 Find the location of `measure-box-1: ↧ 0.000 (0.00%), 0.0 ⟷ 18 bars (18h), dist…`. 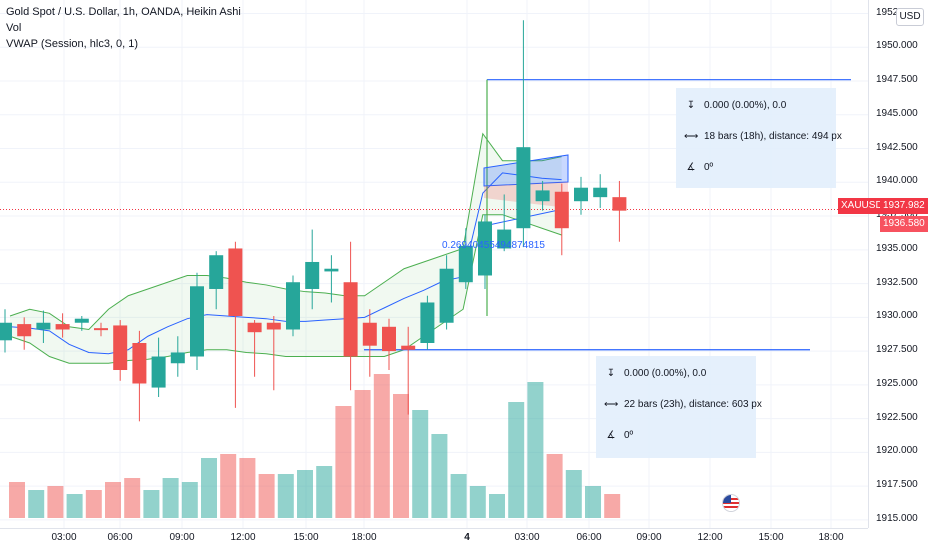

measure-box-1: ↧ 0.000 (0.00%), 0.0 ⟷ 18 bars (18h), dist… is located at coordinates (759, 138).